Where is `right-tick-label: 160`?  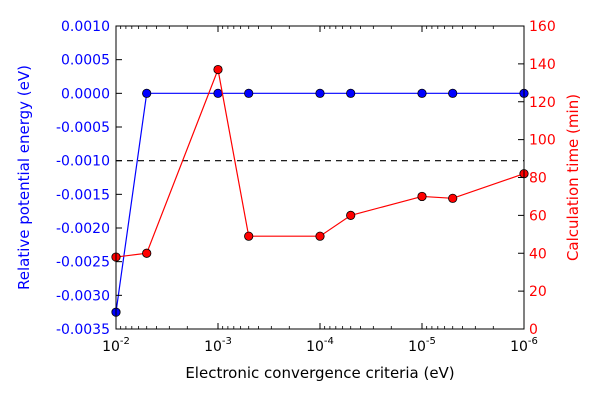
right-tick-label: 160 is located at coordinates (542, 27).